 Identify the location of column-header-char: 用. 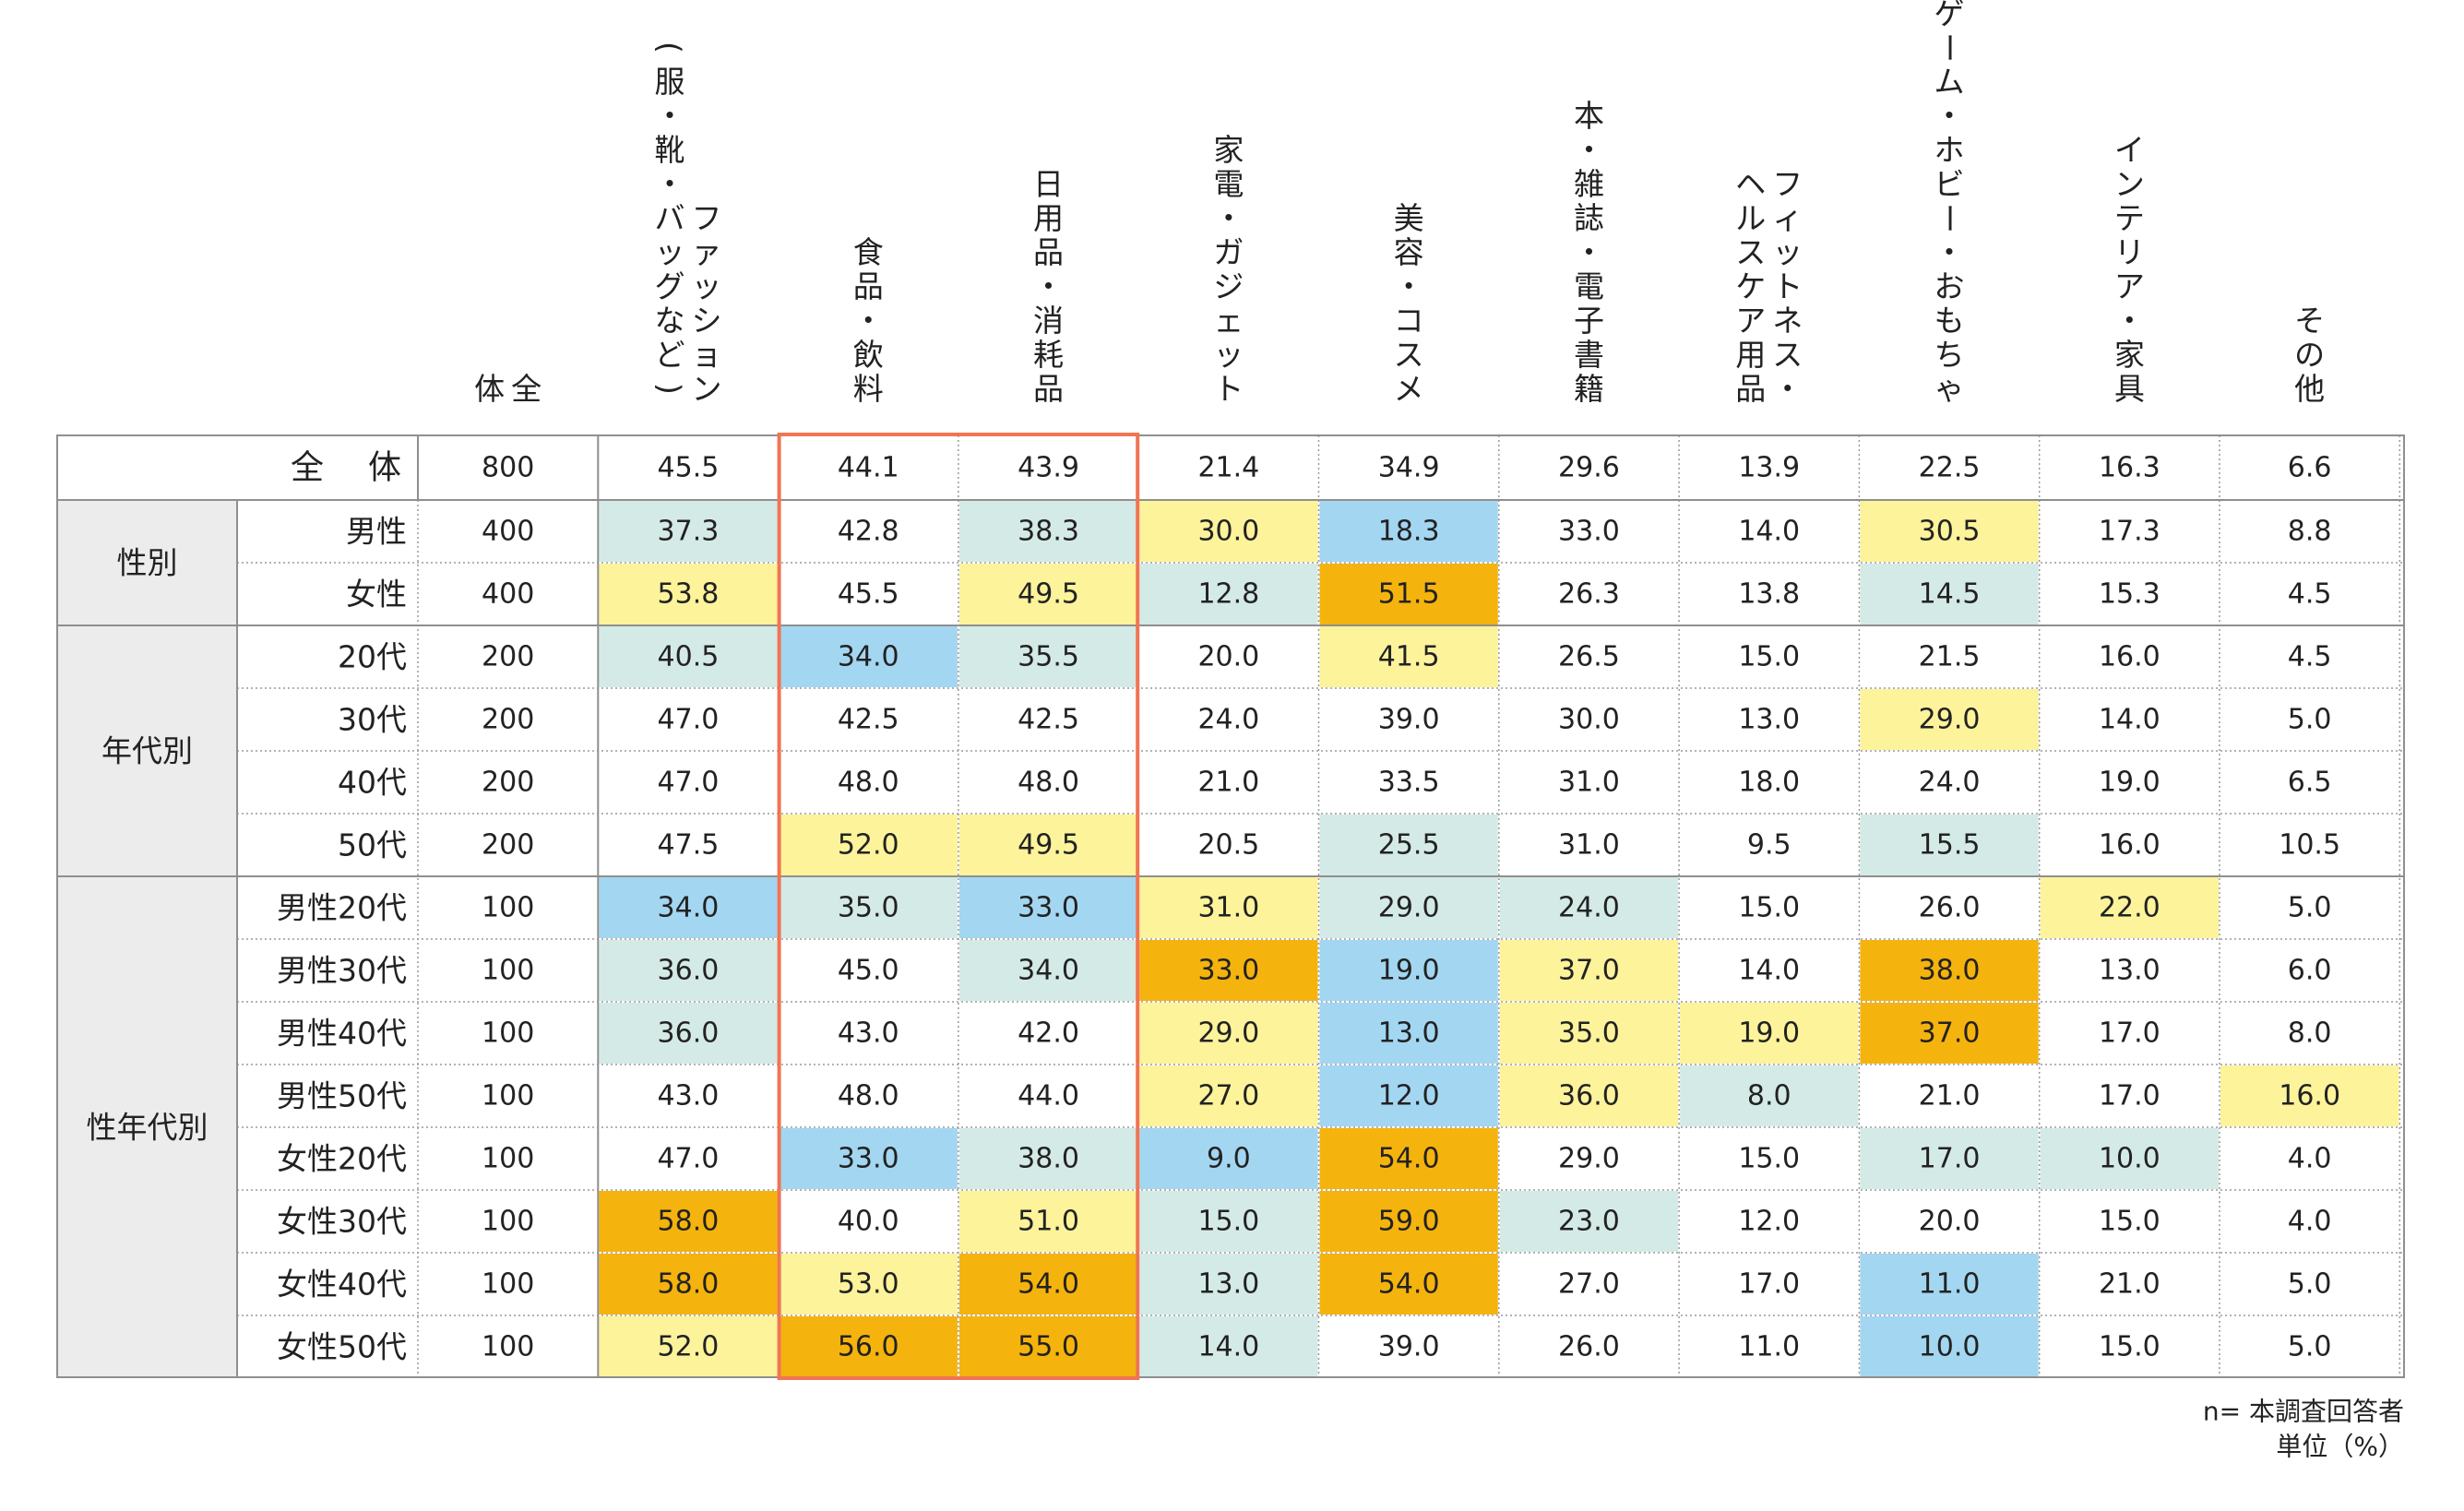
(1048, 218).